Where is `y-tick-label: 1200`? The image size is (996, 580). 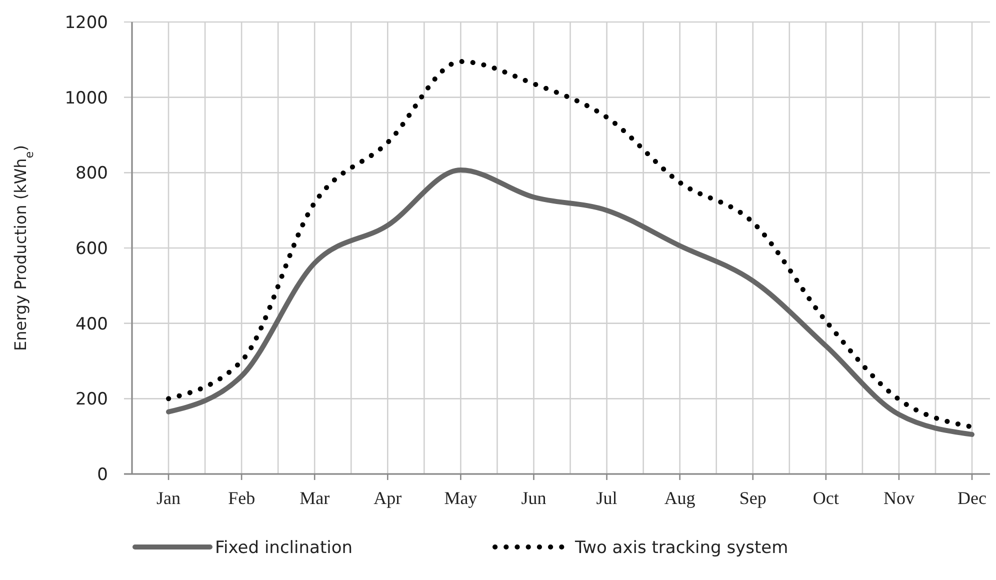 y-tick-label: 1200 is located at coordinates (86, 22).